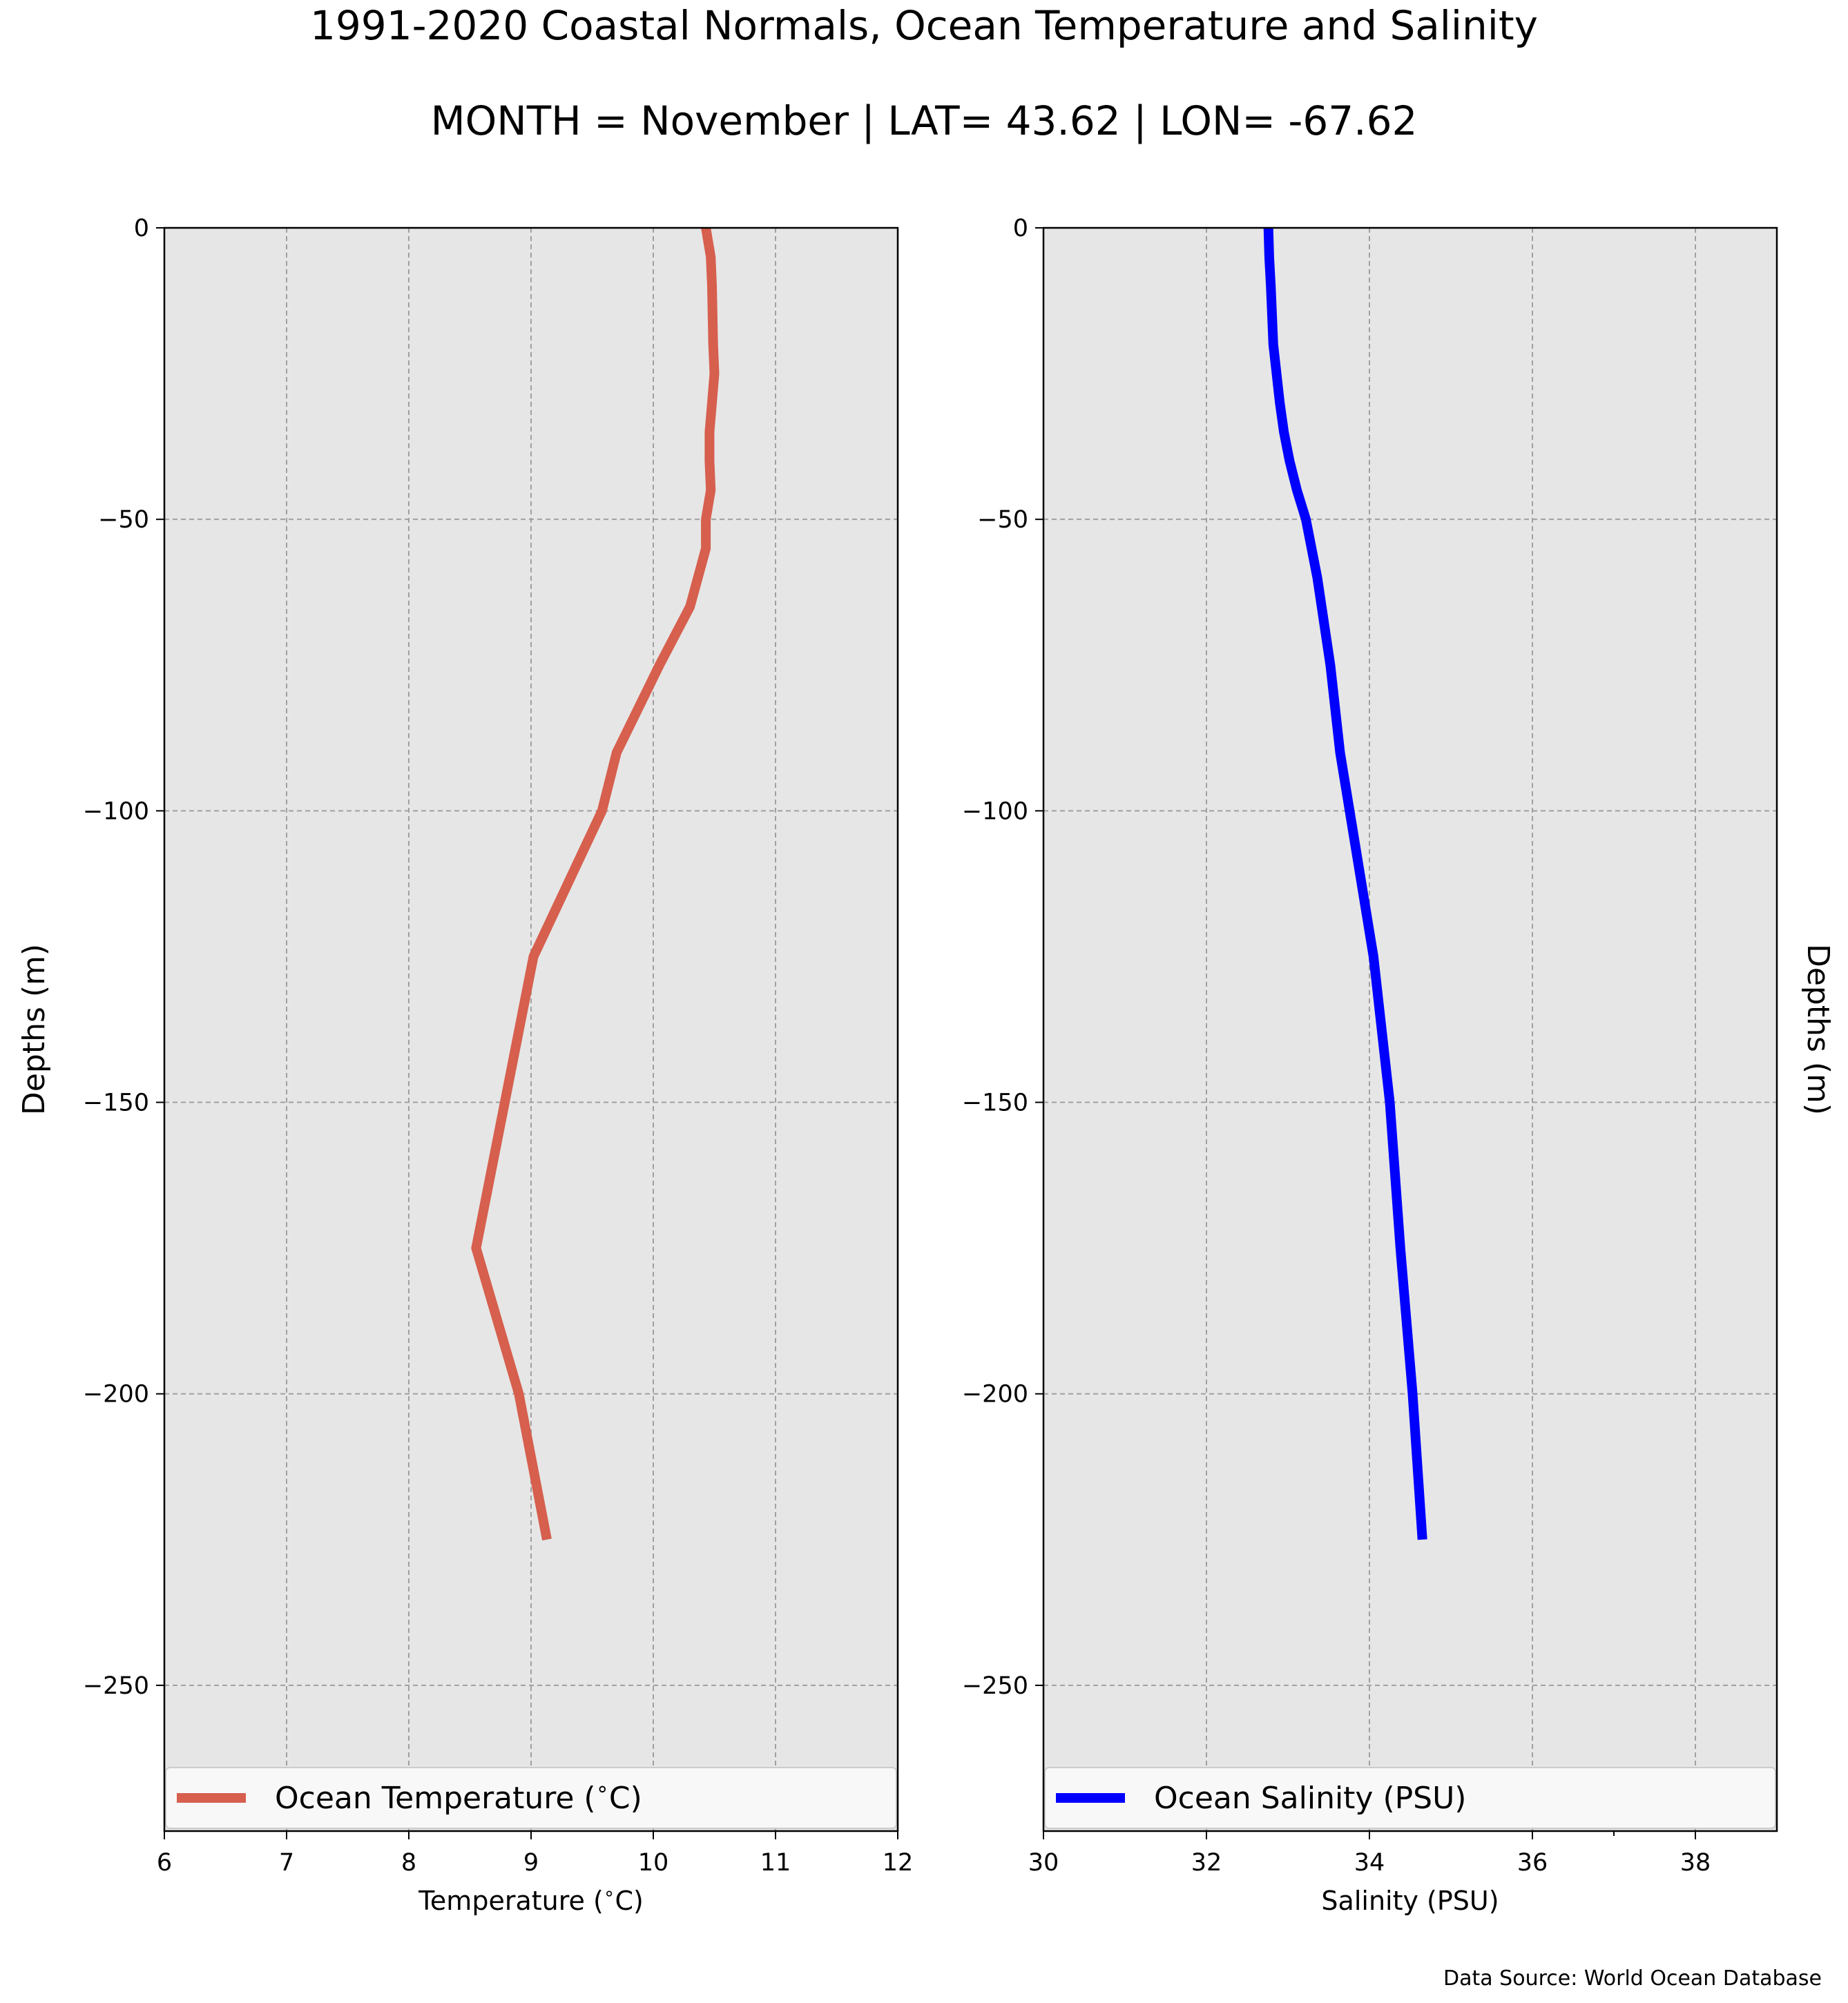 The height and width of the screenshot is (2003, 1848). Describe the element at coordinates (653, 1863) in the screenshot. I see `temperature-x-tick-label: 10` at that location.